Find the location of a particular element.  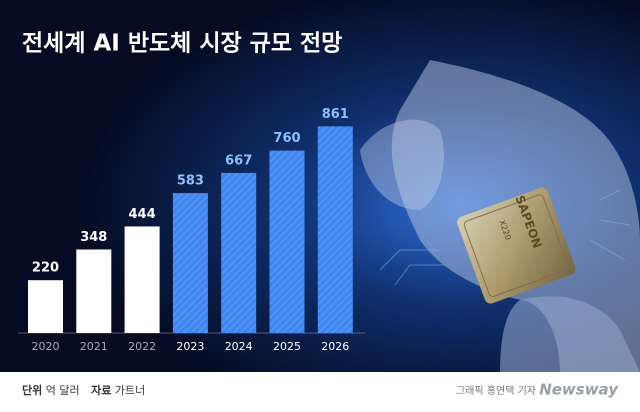

x-tick-label: 2025 is located at coordinates (287, 346).